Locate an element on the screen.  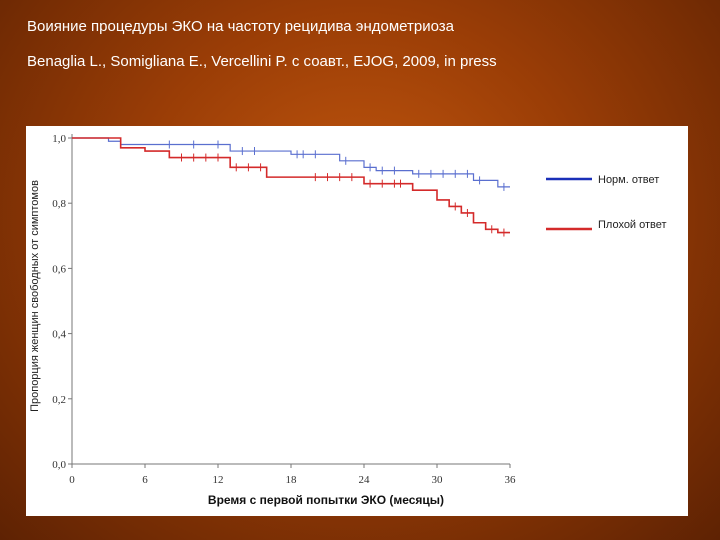
y-tick-label: 1,0 is located at coordinates (59, 139).